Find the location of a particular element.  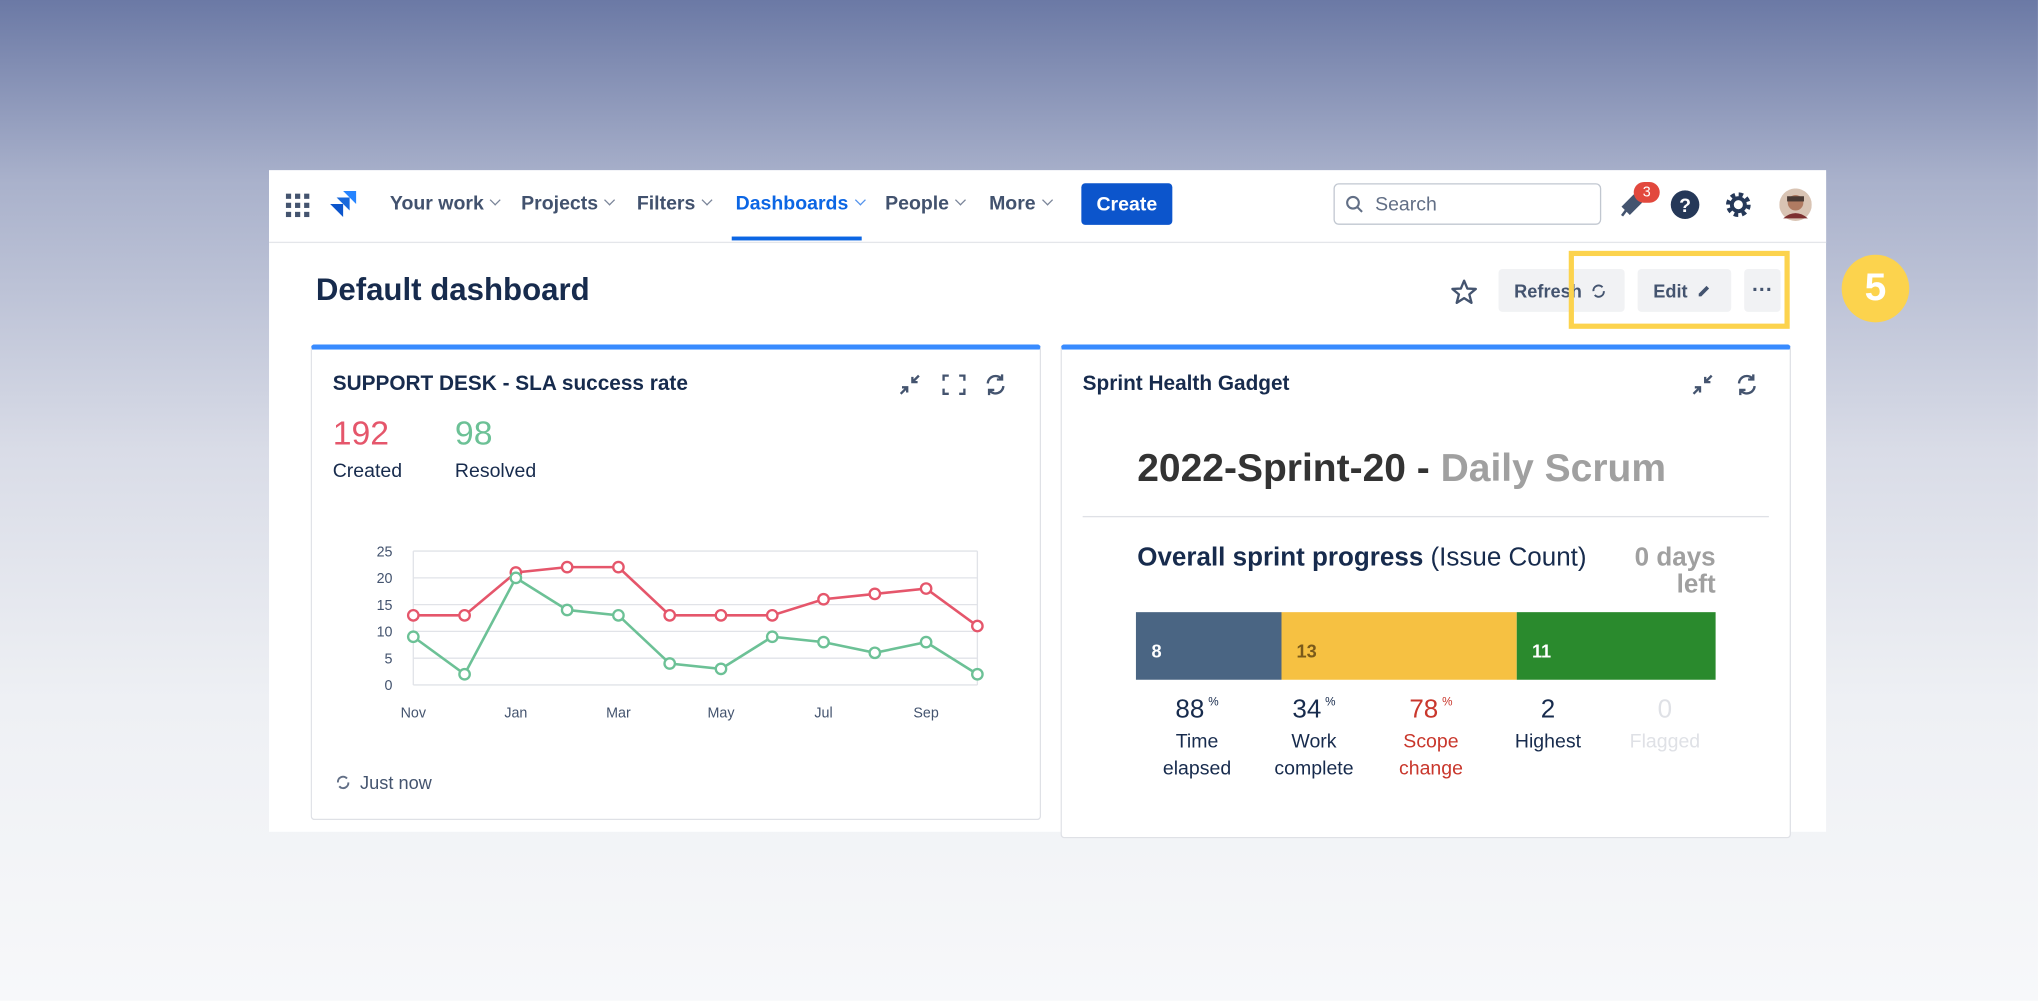

search-icon is located at coordinates (1354, 204).